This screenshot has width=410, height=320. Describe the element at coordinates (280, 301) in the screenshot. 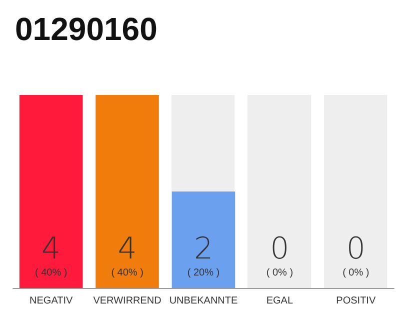

I see `x-tick-label: EGAL` at that location.